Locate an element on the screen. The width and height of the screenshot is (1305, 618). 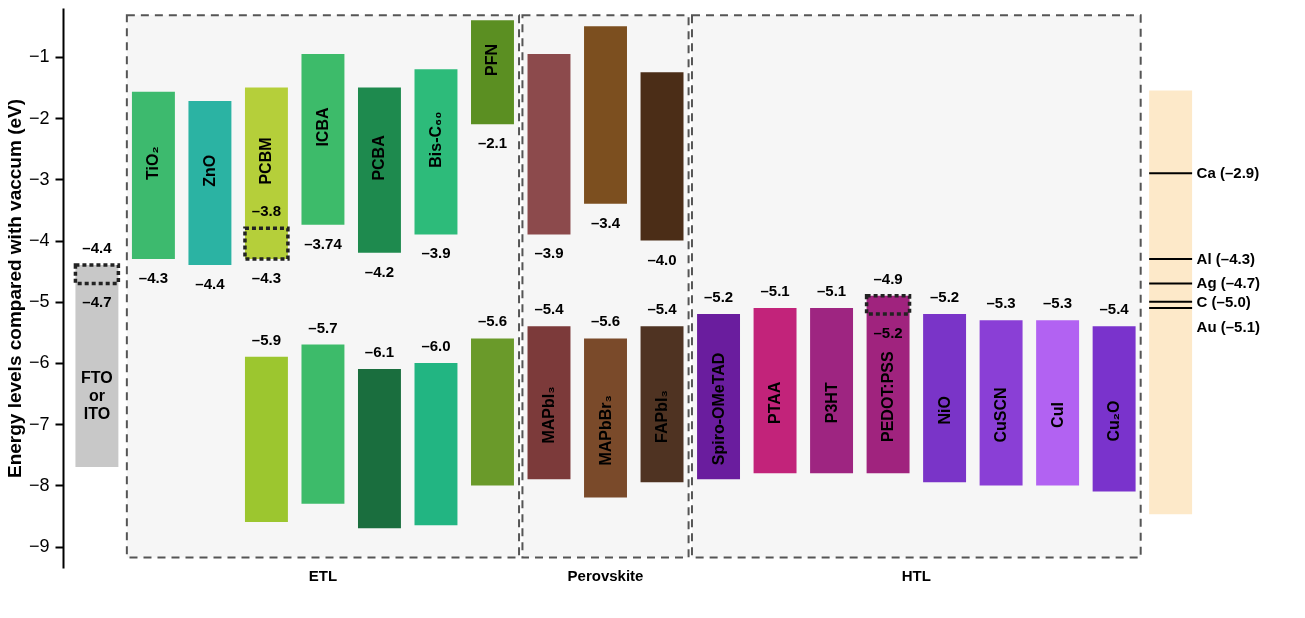
x-tick-label: PFN is located at coordinates (492, 60).